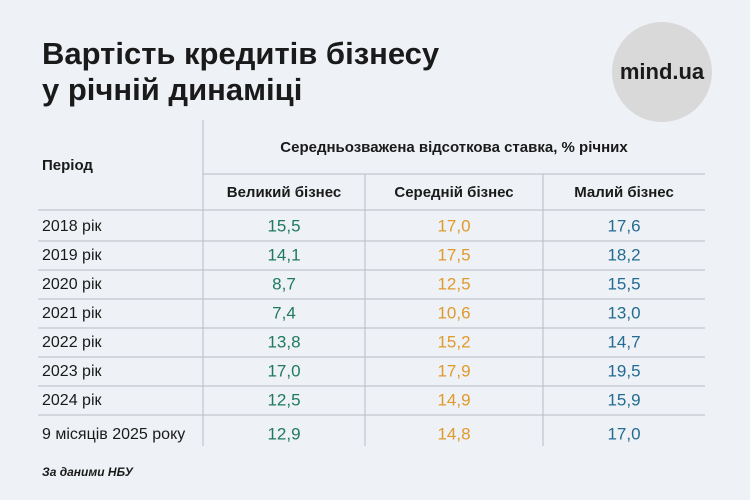 The height and width of the screenshot is (500, 750). What do you see at coordinates (623, 312) in the screenshot?
I see `value-cell: 13,0` at bounding box center [623, 312].